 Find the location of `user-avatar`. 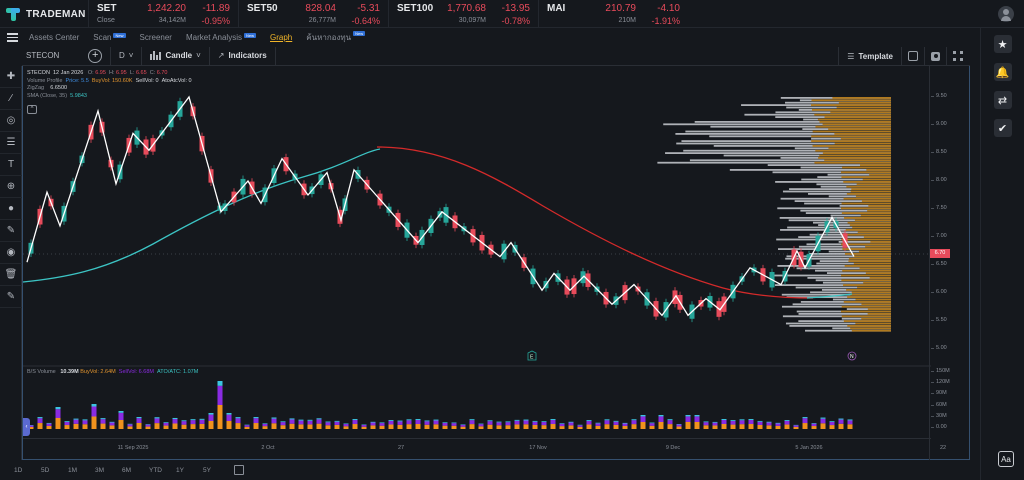

user-avatar is located at coordinates (1006, 14).